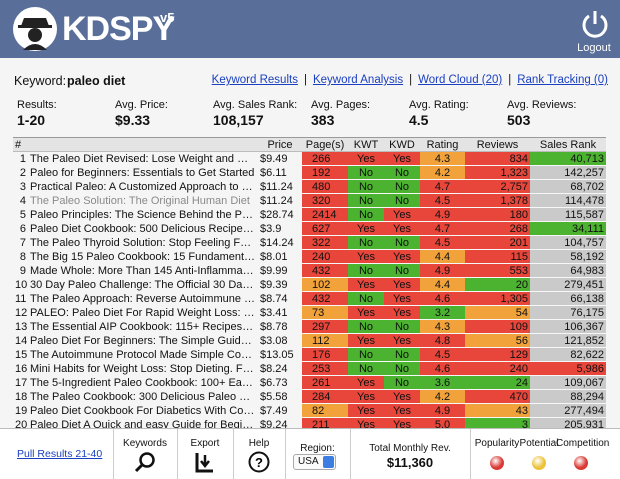 The width and height of the screenshot is (620, 479). I want to click on table-cell: 266, so click(325, 158).